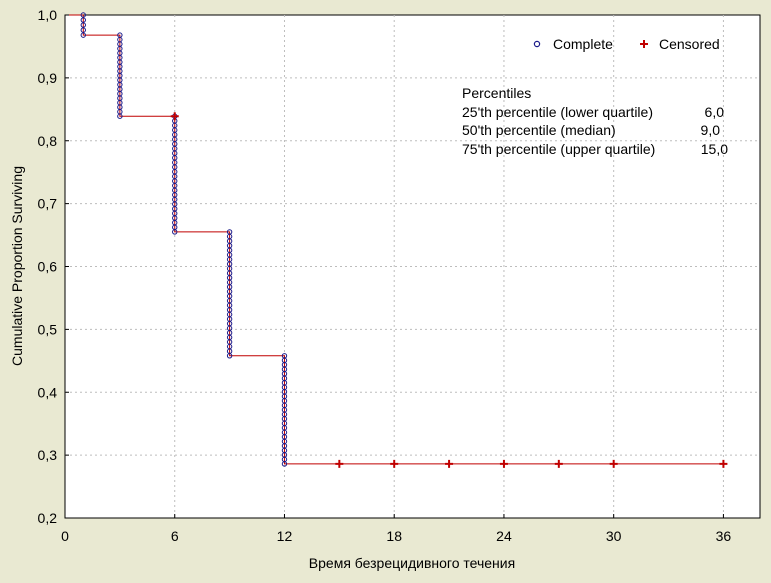  Describe the element at coordinates (496, 93) in the screenshot. I see `percentiles-heading: Percentiles` at that location.